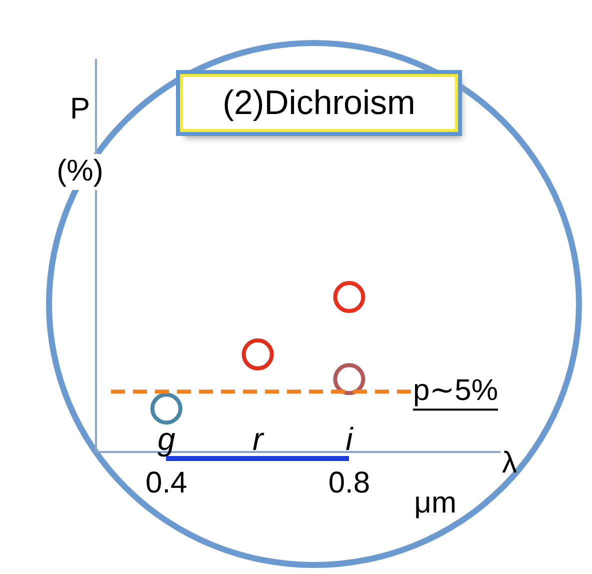  What do you see at coordinates (319, 103) in the screenshot?
I see `chart-title: (2)Dichroism` at bounding box center [319, 103].